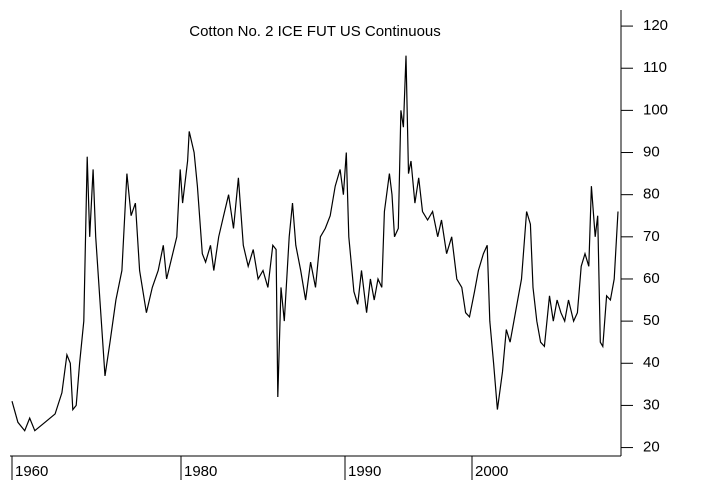  What do you see at coordinates (655, 25) in the screenshot?
I see `y-tick-label: 120` at bounding box center [655, 25].